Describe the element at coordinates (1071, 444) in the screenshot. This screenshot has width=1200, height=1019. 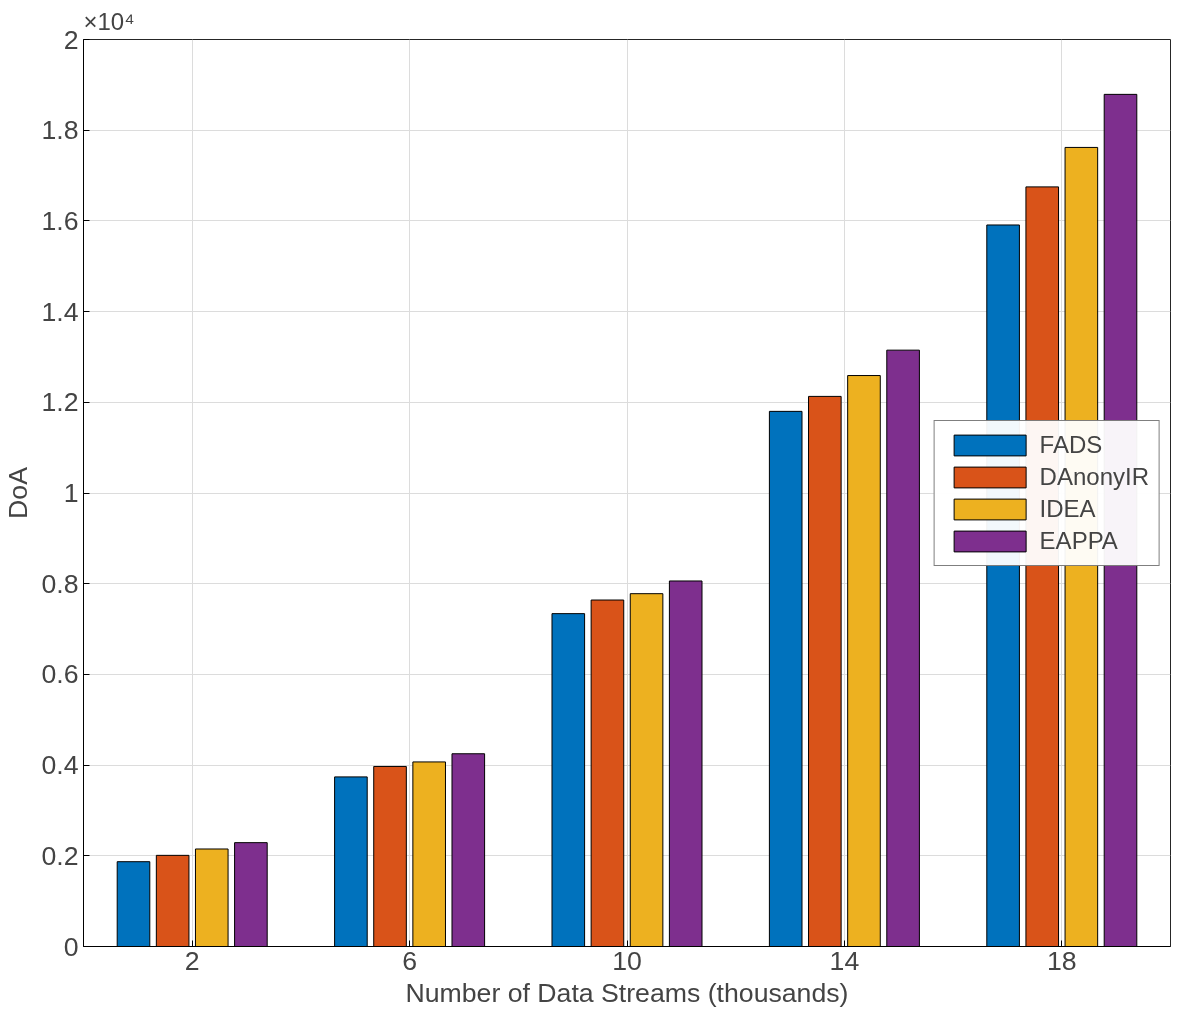
I see `legend-label: FADS` at that location.